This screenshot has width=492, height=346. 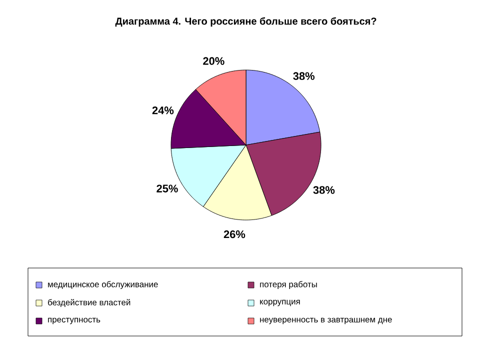 I want to click on legend-label: преступность, so click(x=74, y=321).